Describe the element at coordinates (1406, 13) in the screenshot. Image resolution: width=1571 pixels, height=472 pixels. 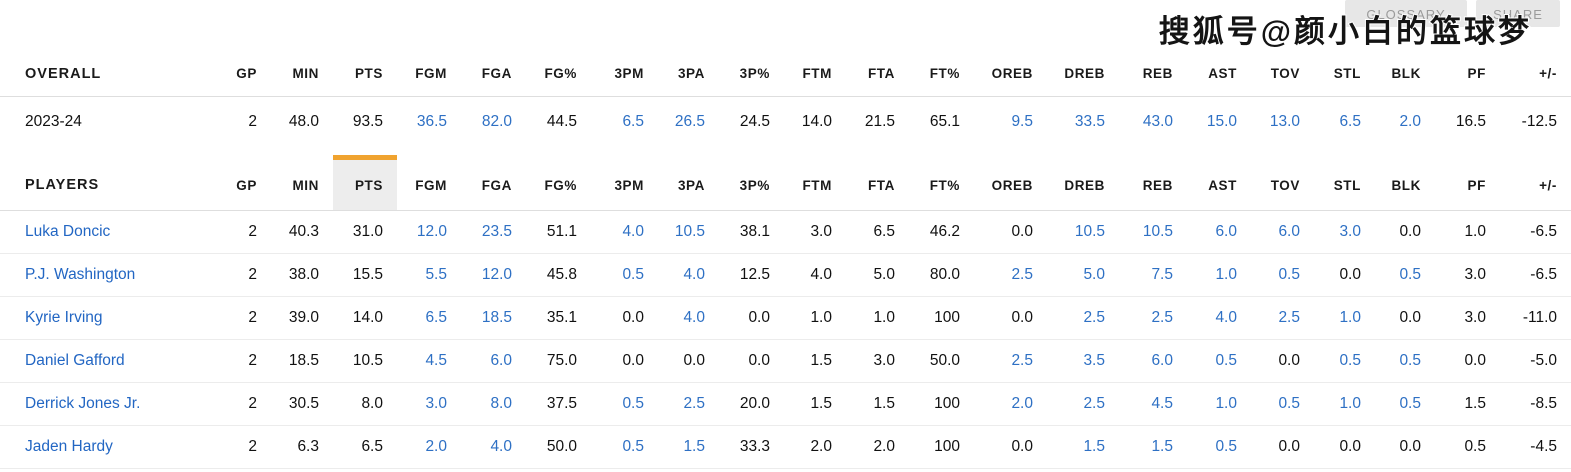
I see `glossary-button: GLOSSARY` at that location.